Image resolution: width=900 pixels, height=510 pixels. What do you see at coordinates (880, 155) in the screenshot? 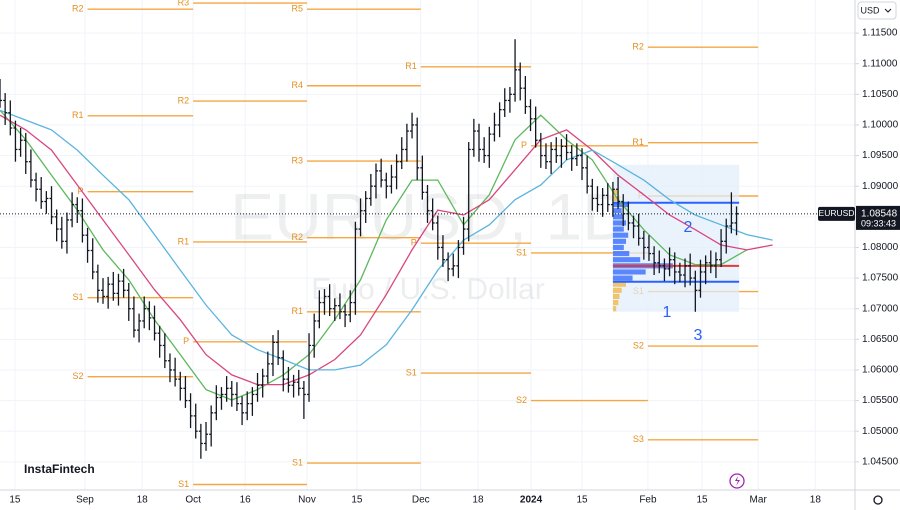
I see `y-tick-label: 1.09500` at bounding box center [880, 155].